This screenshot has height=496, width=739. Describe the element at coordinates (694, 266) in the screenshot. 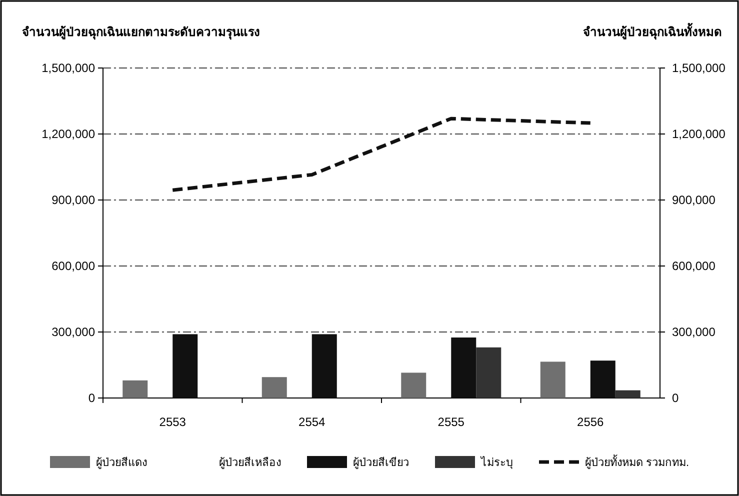

I see `y2-tick-label: 600,000` at that location.